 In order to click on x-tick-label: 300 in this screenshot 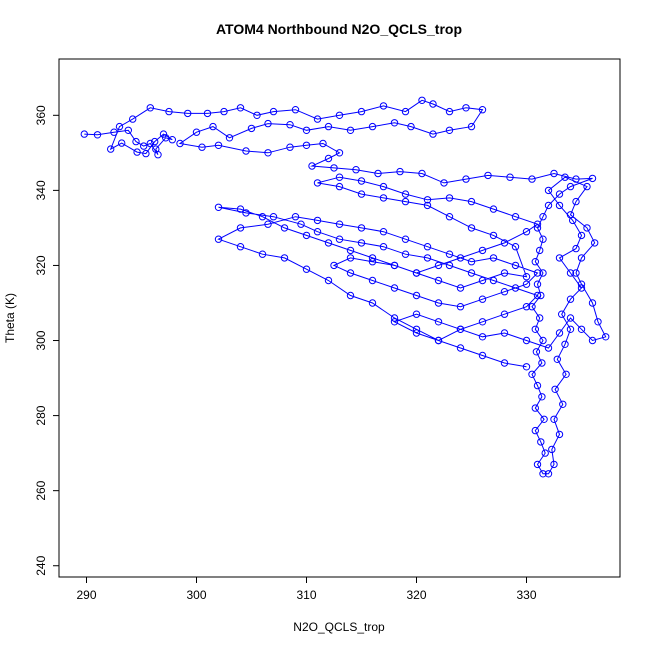, I will do `click(196, 595)`.